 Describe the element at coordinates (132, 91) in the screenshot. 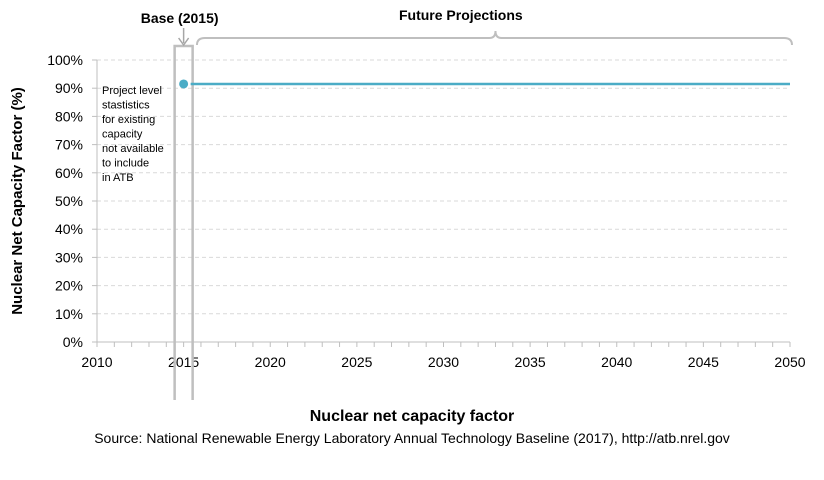

I see `note-line: Project level` at that location.